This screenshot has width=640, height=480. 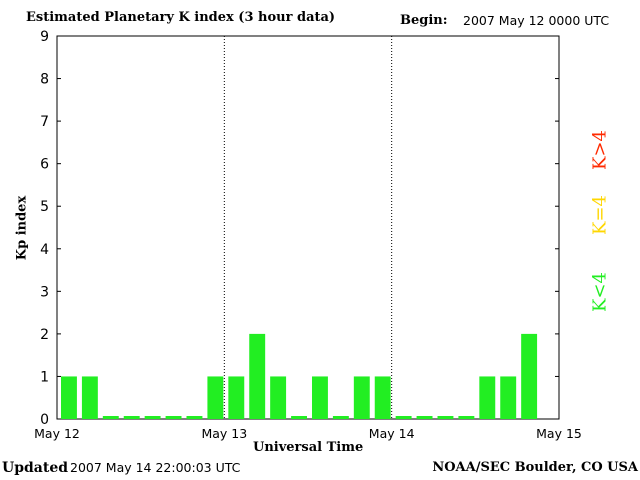 I want to click on legend-k-less-4: K<4, so click(x=600, y=292).